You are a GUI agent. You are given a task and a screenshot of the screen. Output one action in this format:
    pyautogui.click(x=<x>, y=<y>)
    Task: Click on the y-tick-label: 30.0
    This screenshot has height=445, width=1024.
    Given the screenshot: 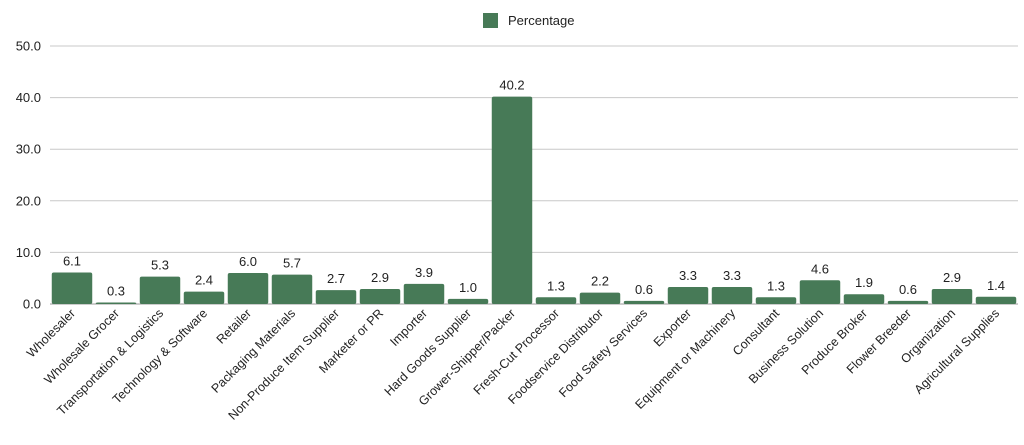 What is the action you would take?
    pyautogui.click(x=28, y=149)
    